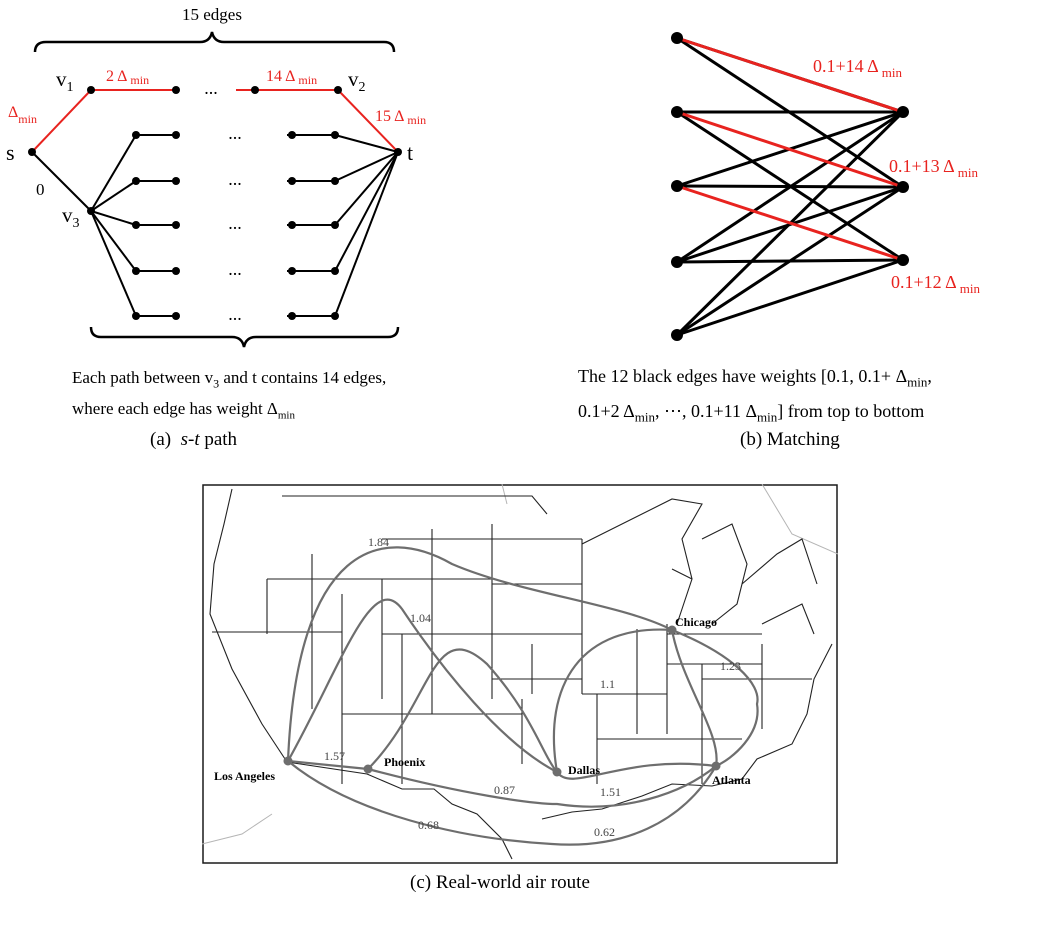 This screenshot has height=928, width=1040. I want to click on black-edges, so click(215, 225).